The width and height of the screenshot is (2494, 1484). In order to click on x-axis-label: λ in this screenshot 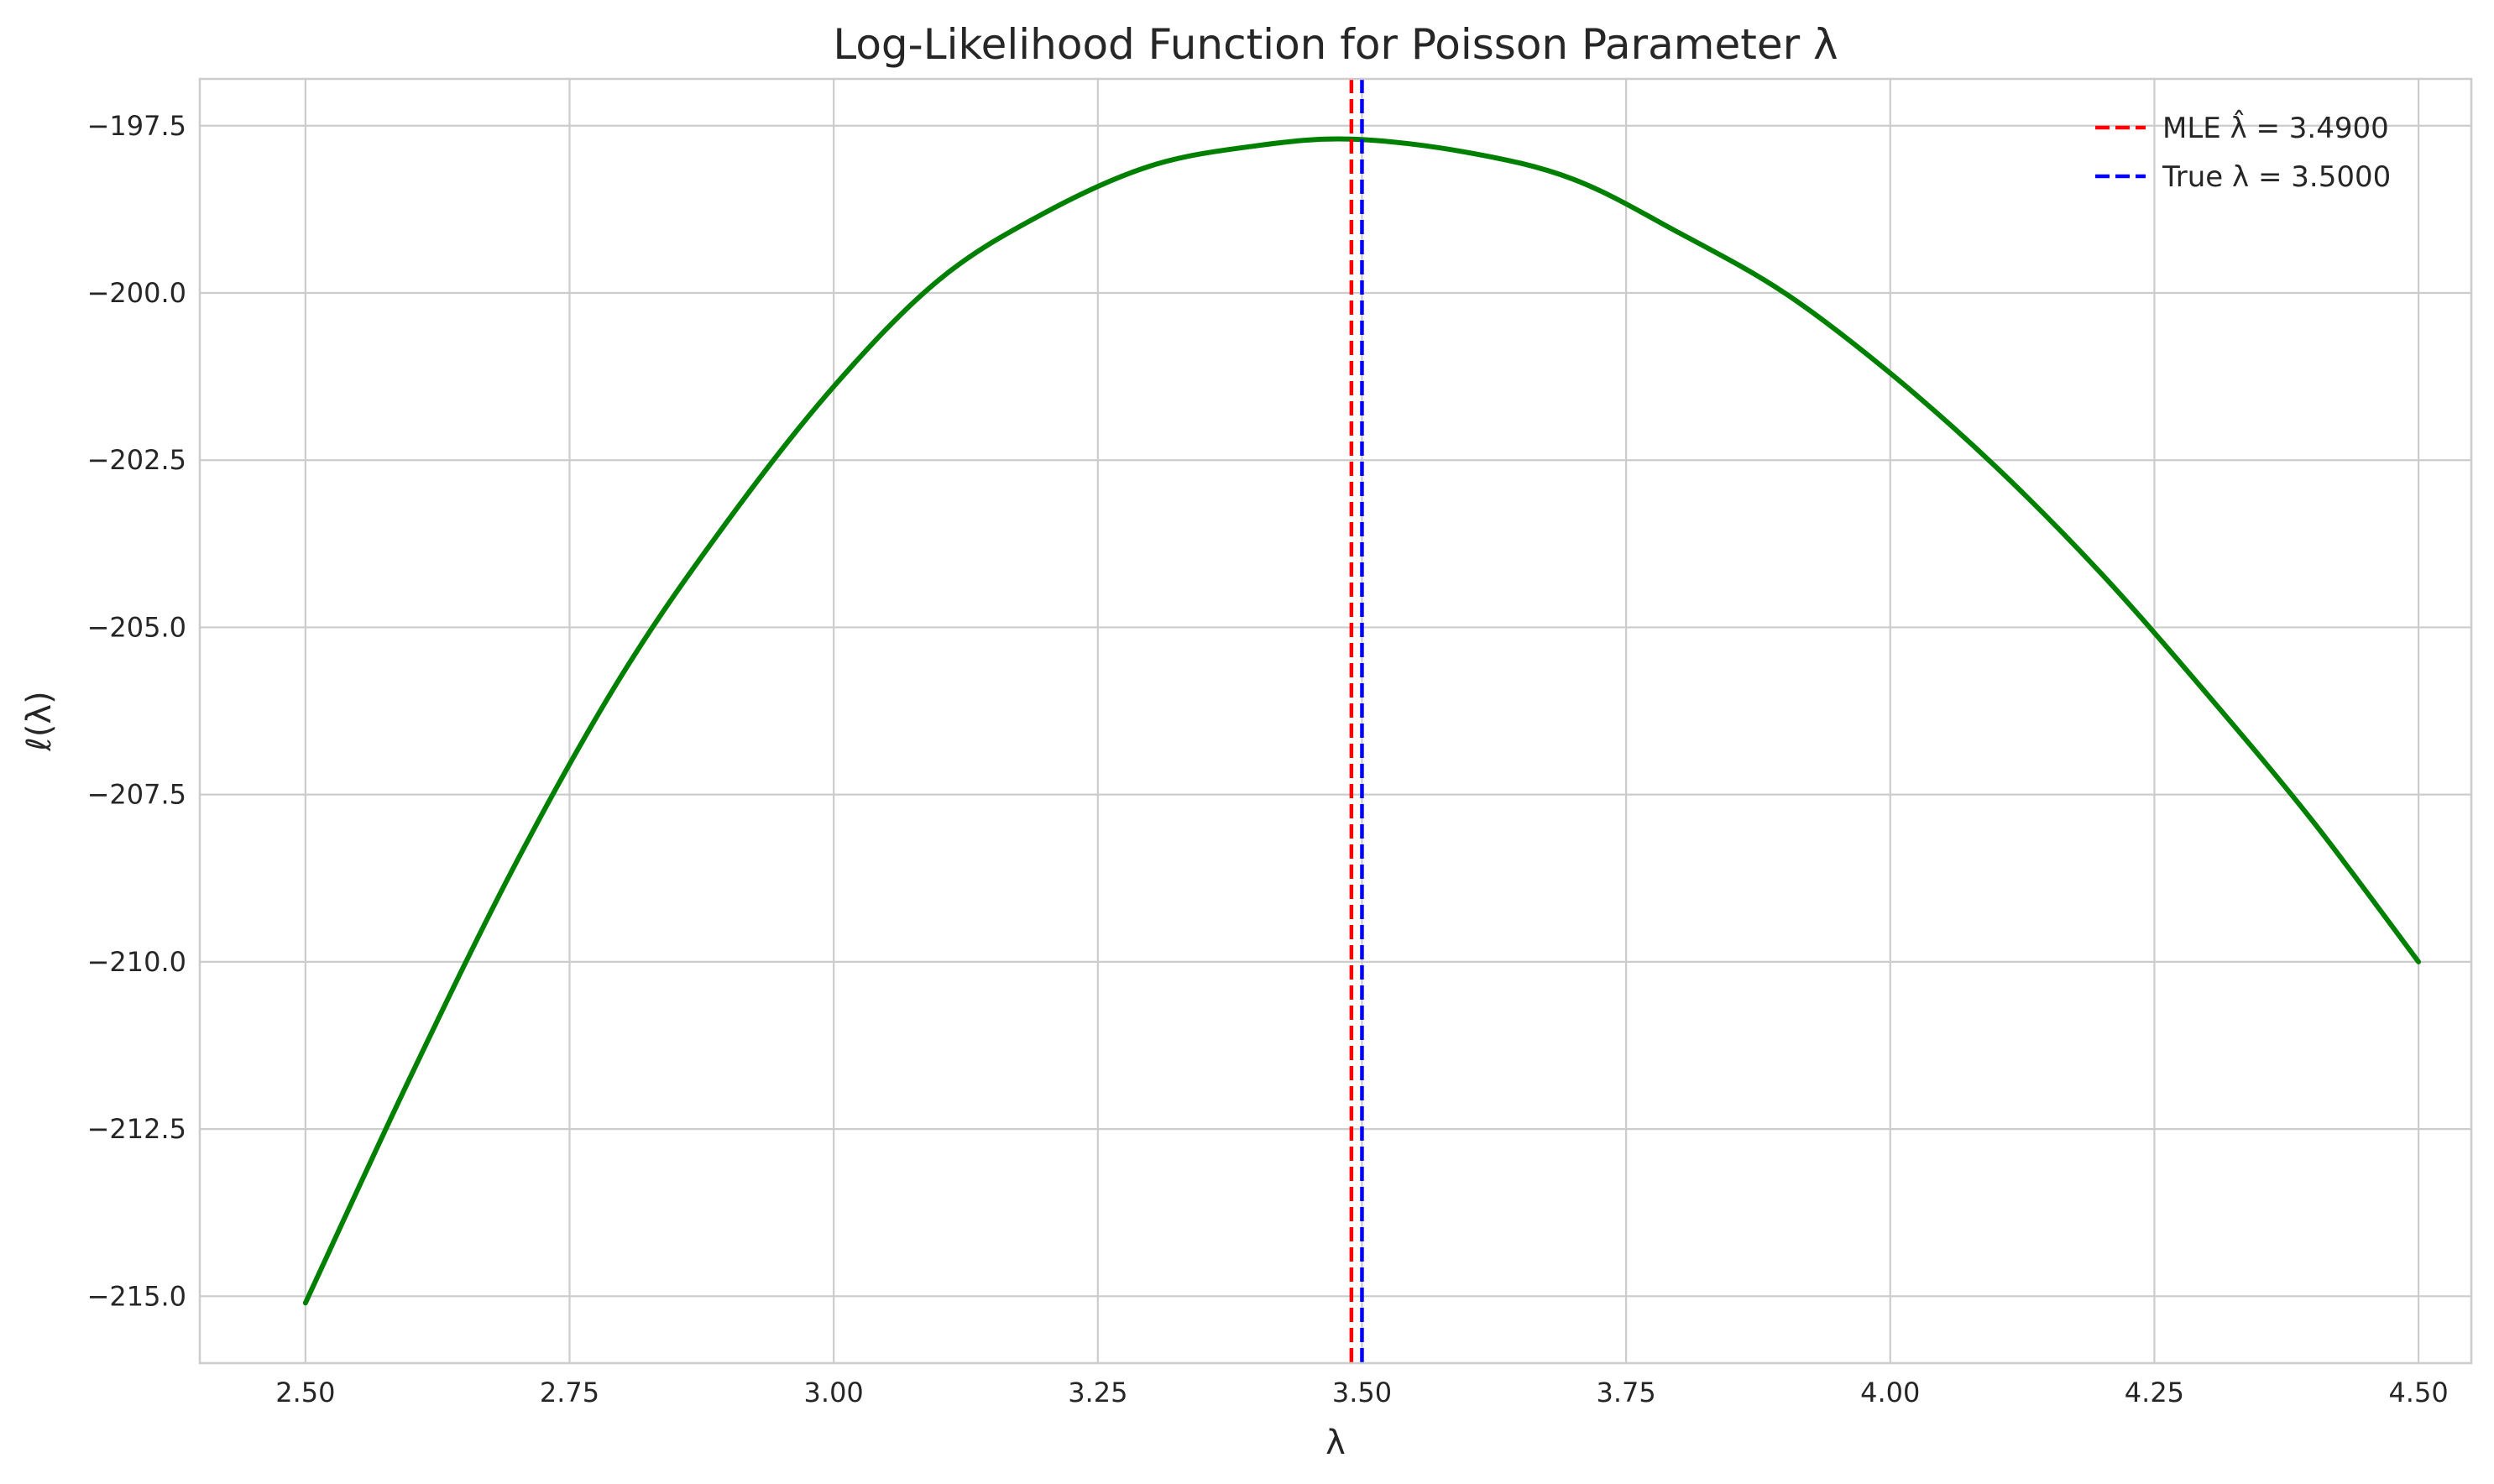, I will do `click(1335, 1443)`.